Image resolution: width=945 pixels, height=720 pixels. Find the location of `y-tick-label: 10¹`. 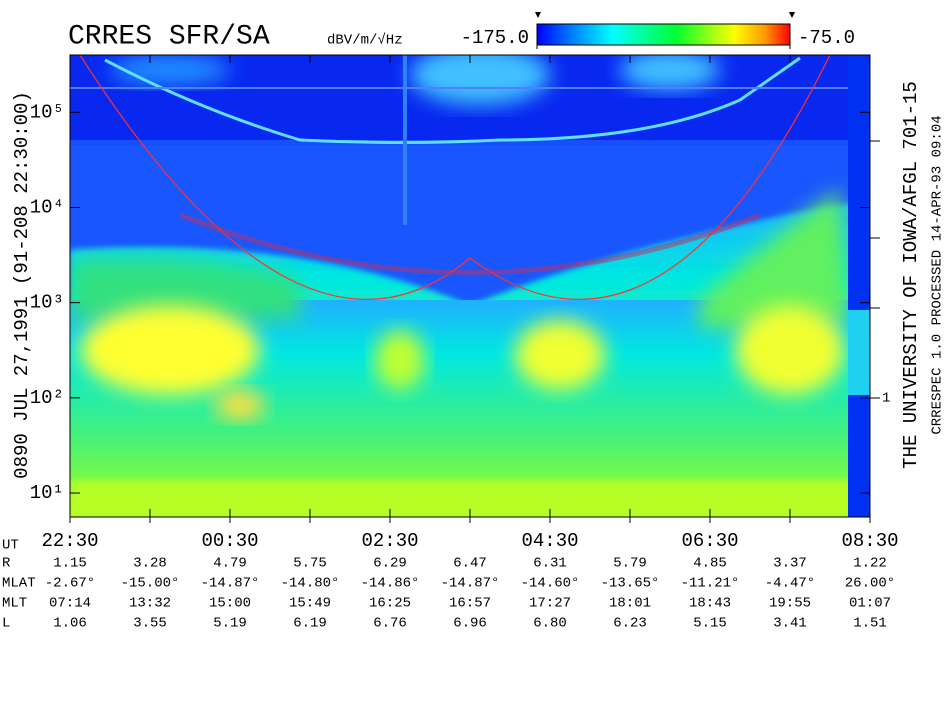

y-tick-label: 10¹ is located at coordinates (47, 493).